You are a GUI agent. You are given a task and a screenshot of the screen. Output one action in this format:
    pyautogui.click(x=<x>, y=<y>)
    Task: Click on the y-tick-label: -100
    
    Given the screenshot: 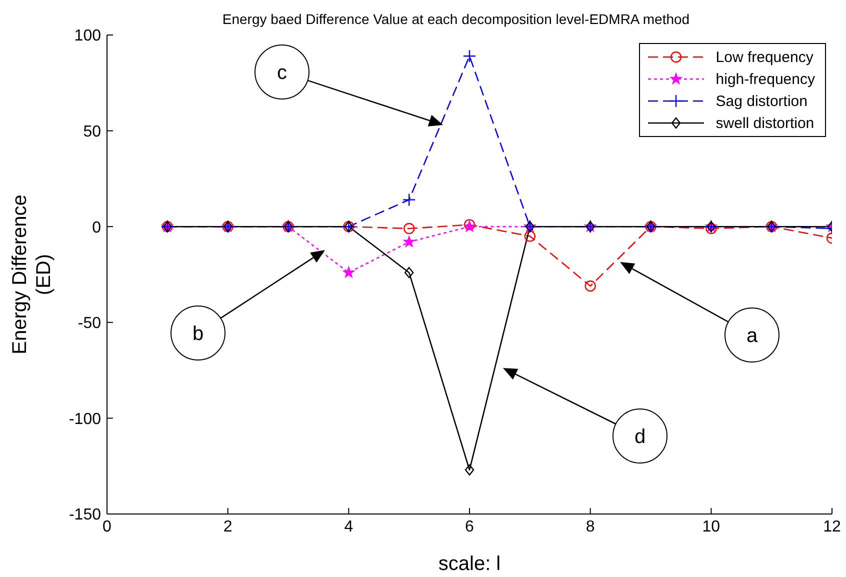 What is the action you would take?
    pyautogui.click(x=85, y=419)
    